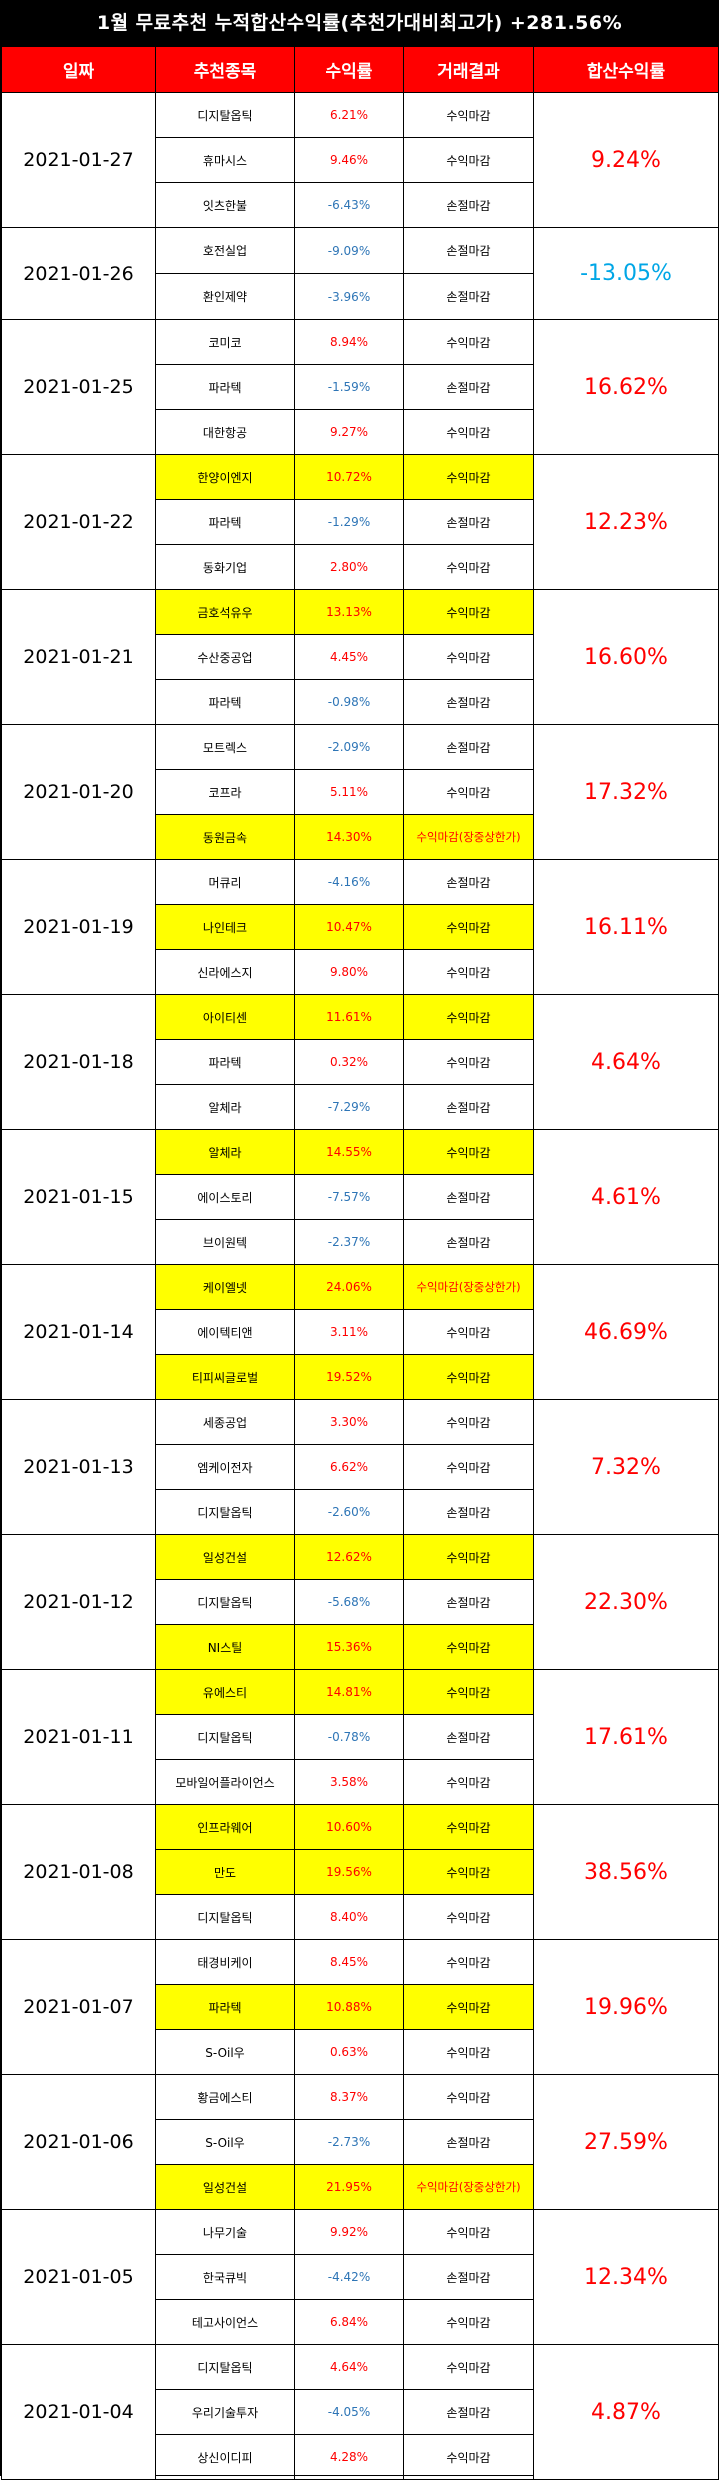 This screenshot has height=2480, width=719. What do you see at coordinates (360, 2457) in the screenshot?
I see `table-row: 상신이디피 4.28% 수익마감` at bounding box center [360, 2457].